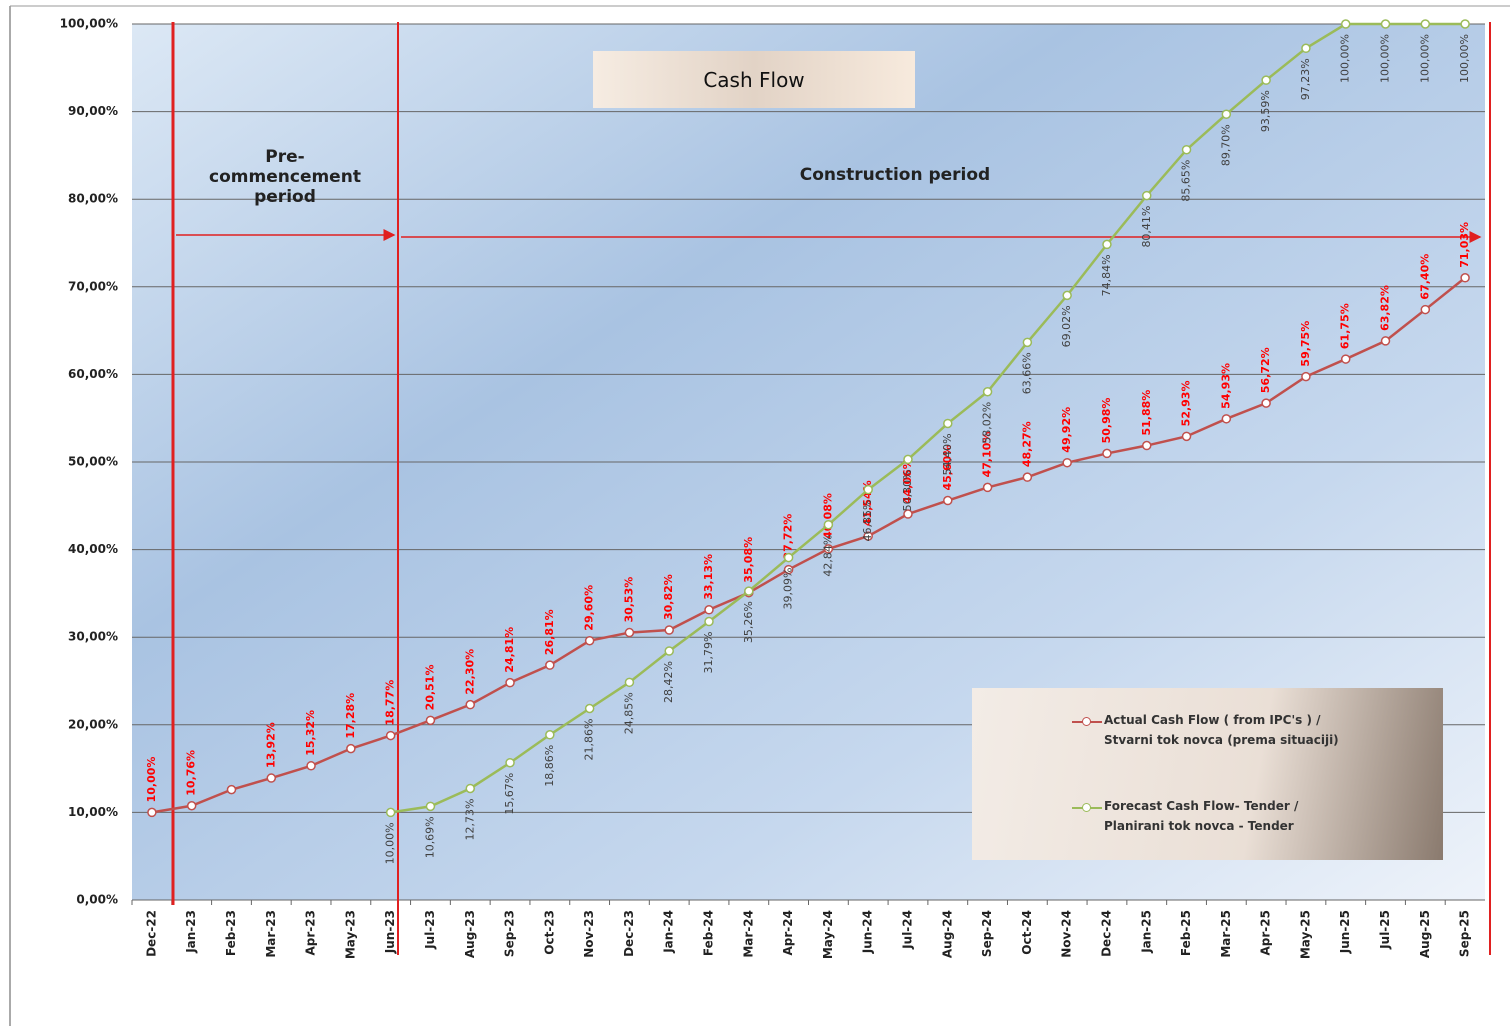 This screenshot has height=1026, width=1510. Describe the element at coordinates (987, 933) in the screenshot. I see `x-tick-label: Sep-24` at that location.